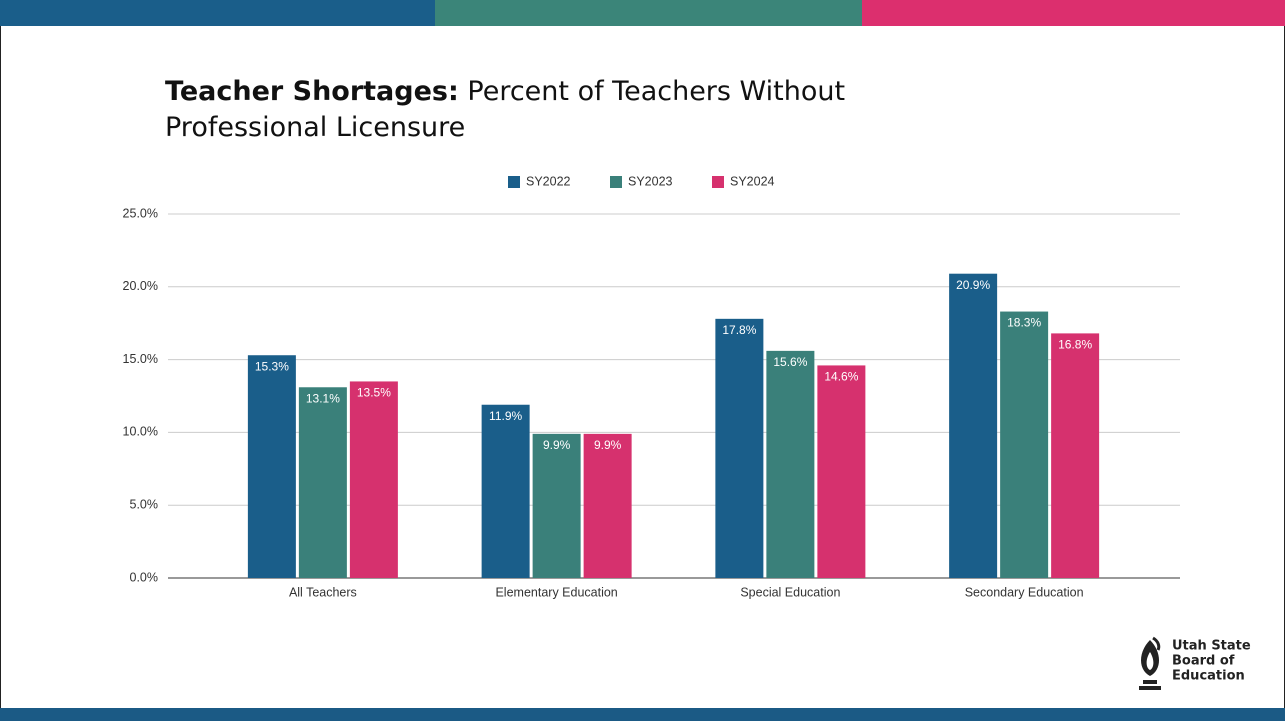 The width and height of the screenshot is (1285, 721). I want to click on data-label: 11.9%, so click(505, 416).